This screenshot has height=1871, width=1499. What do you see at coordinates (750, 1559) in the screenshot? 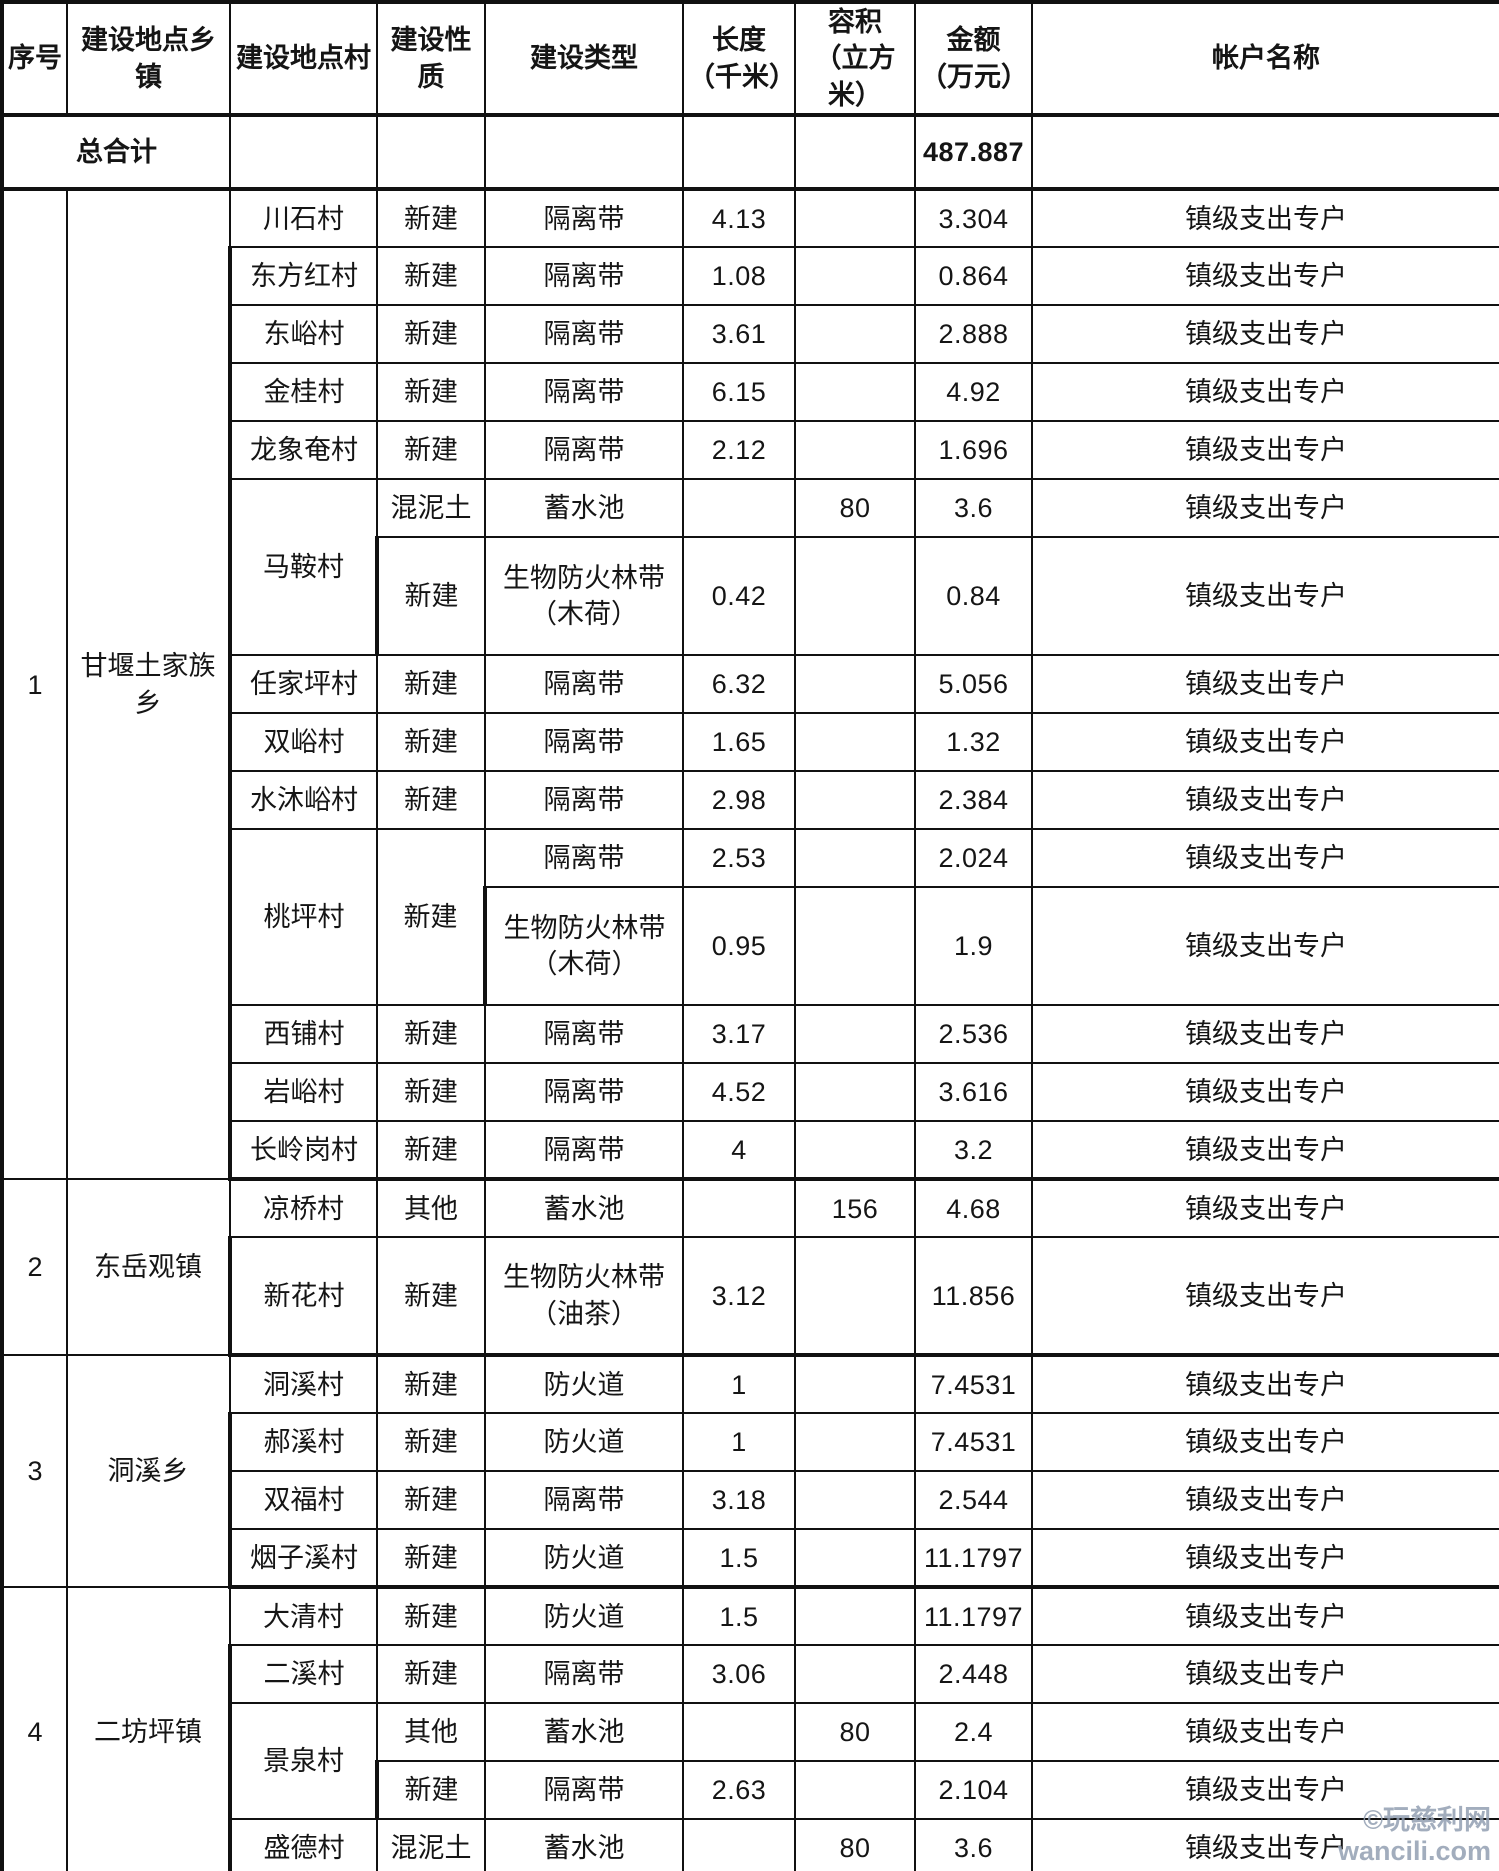
I see `table-row: 烟子溪村 新建 防火道 1.5 11.1797 镇级支出专户` at bounding box center [750, 1559].